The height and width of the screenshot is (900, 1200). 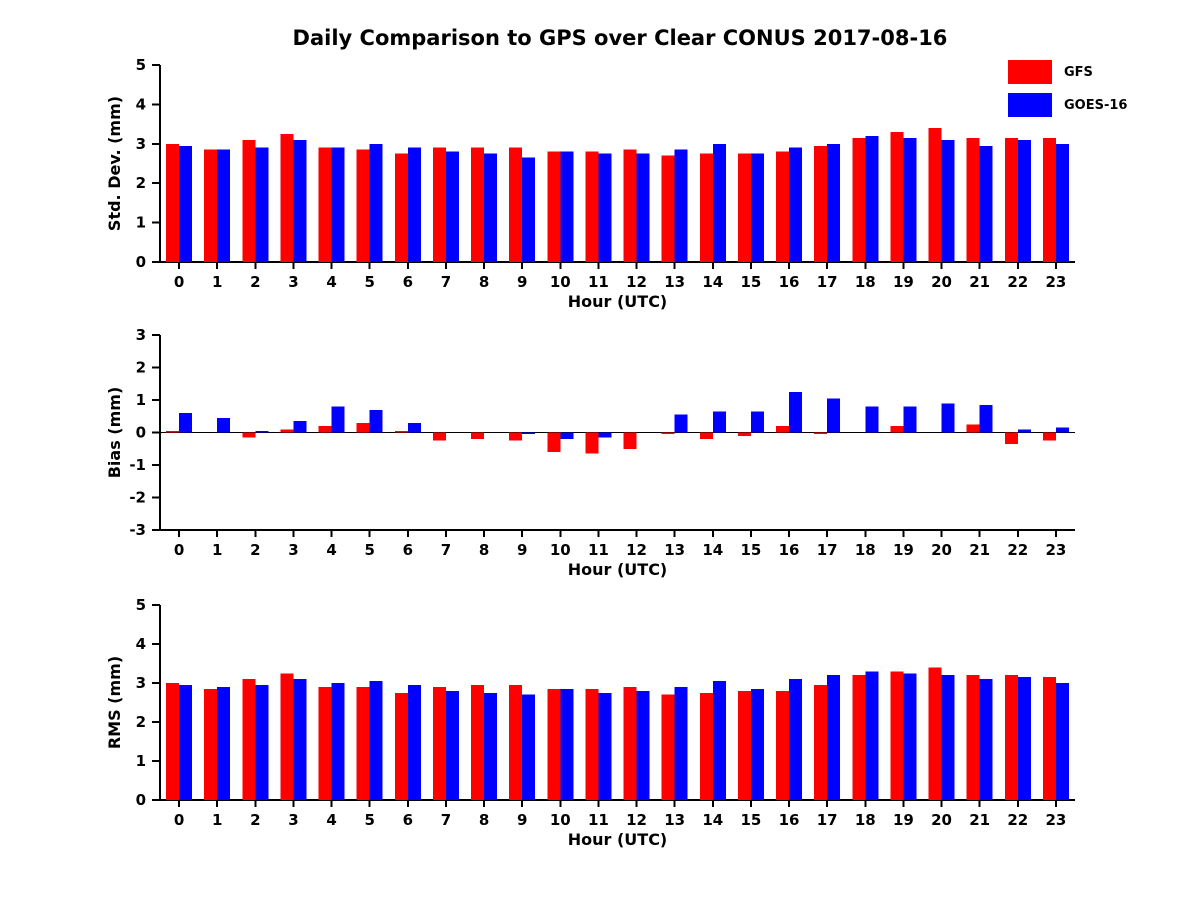 What do you see at coordinates (114, 702) in the screenshot?
I see `rms-ylabel: RMS (mm)` at bounding box center [114, 702].